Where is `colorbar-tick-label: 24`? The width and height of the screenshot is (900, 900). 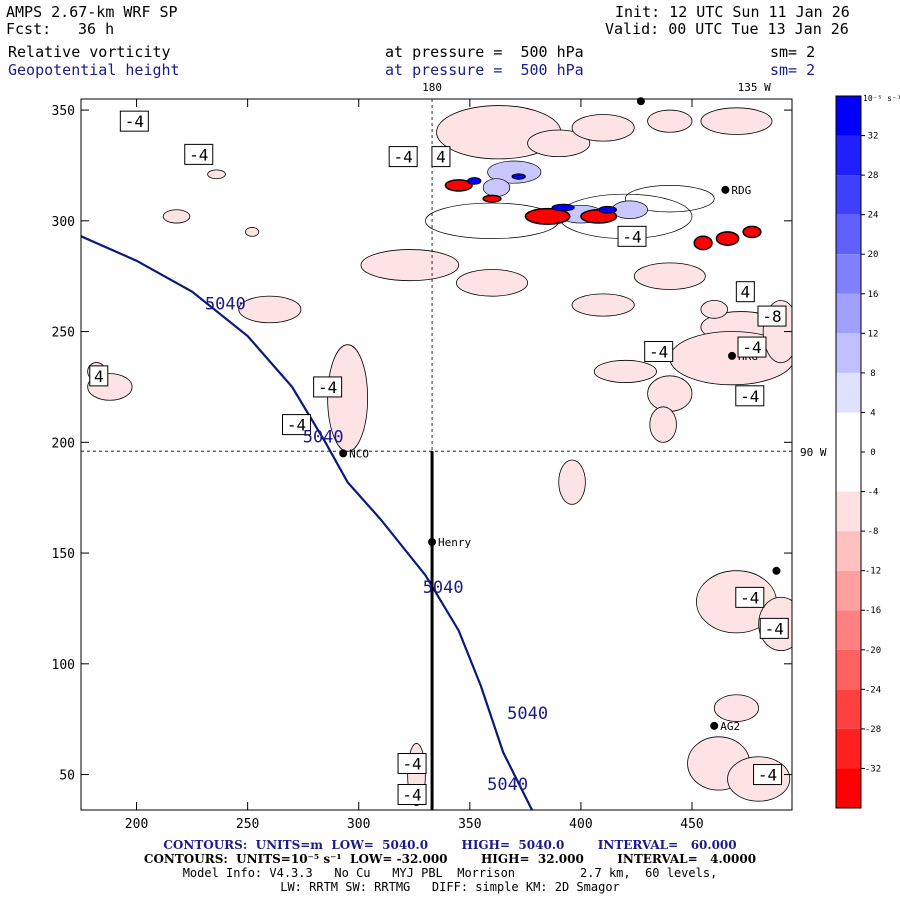 colorbar-tick-label: 24 is located at coordinates (873, 216).